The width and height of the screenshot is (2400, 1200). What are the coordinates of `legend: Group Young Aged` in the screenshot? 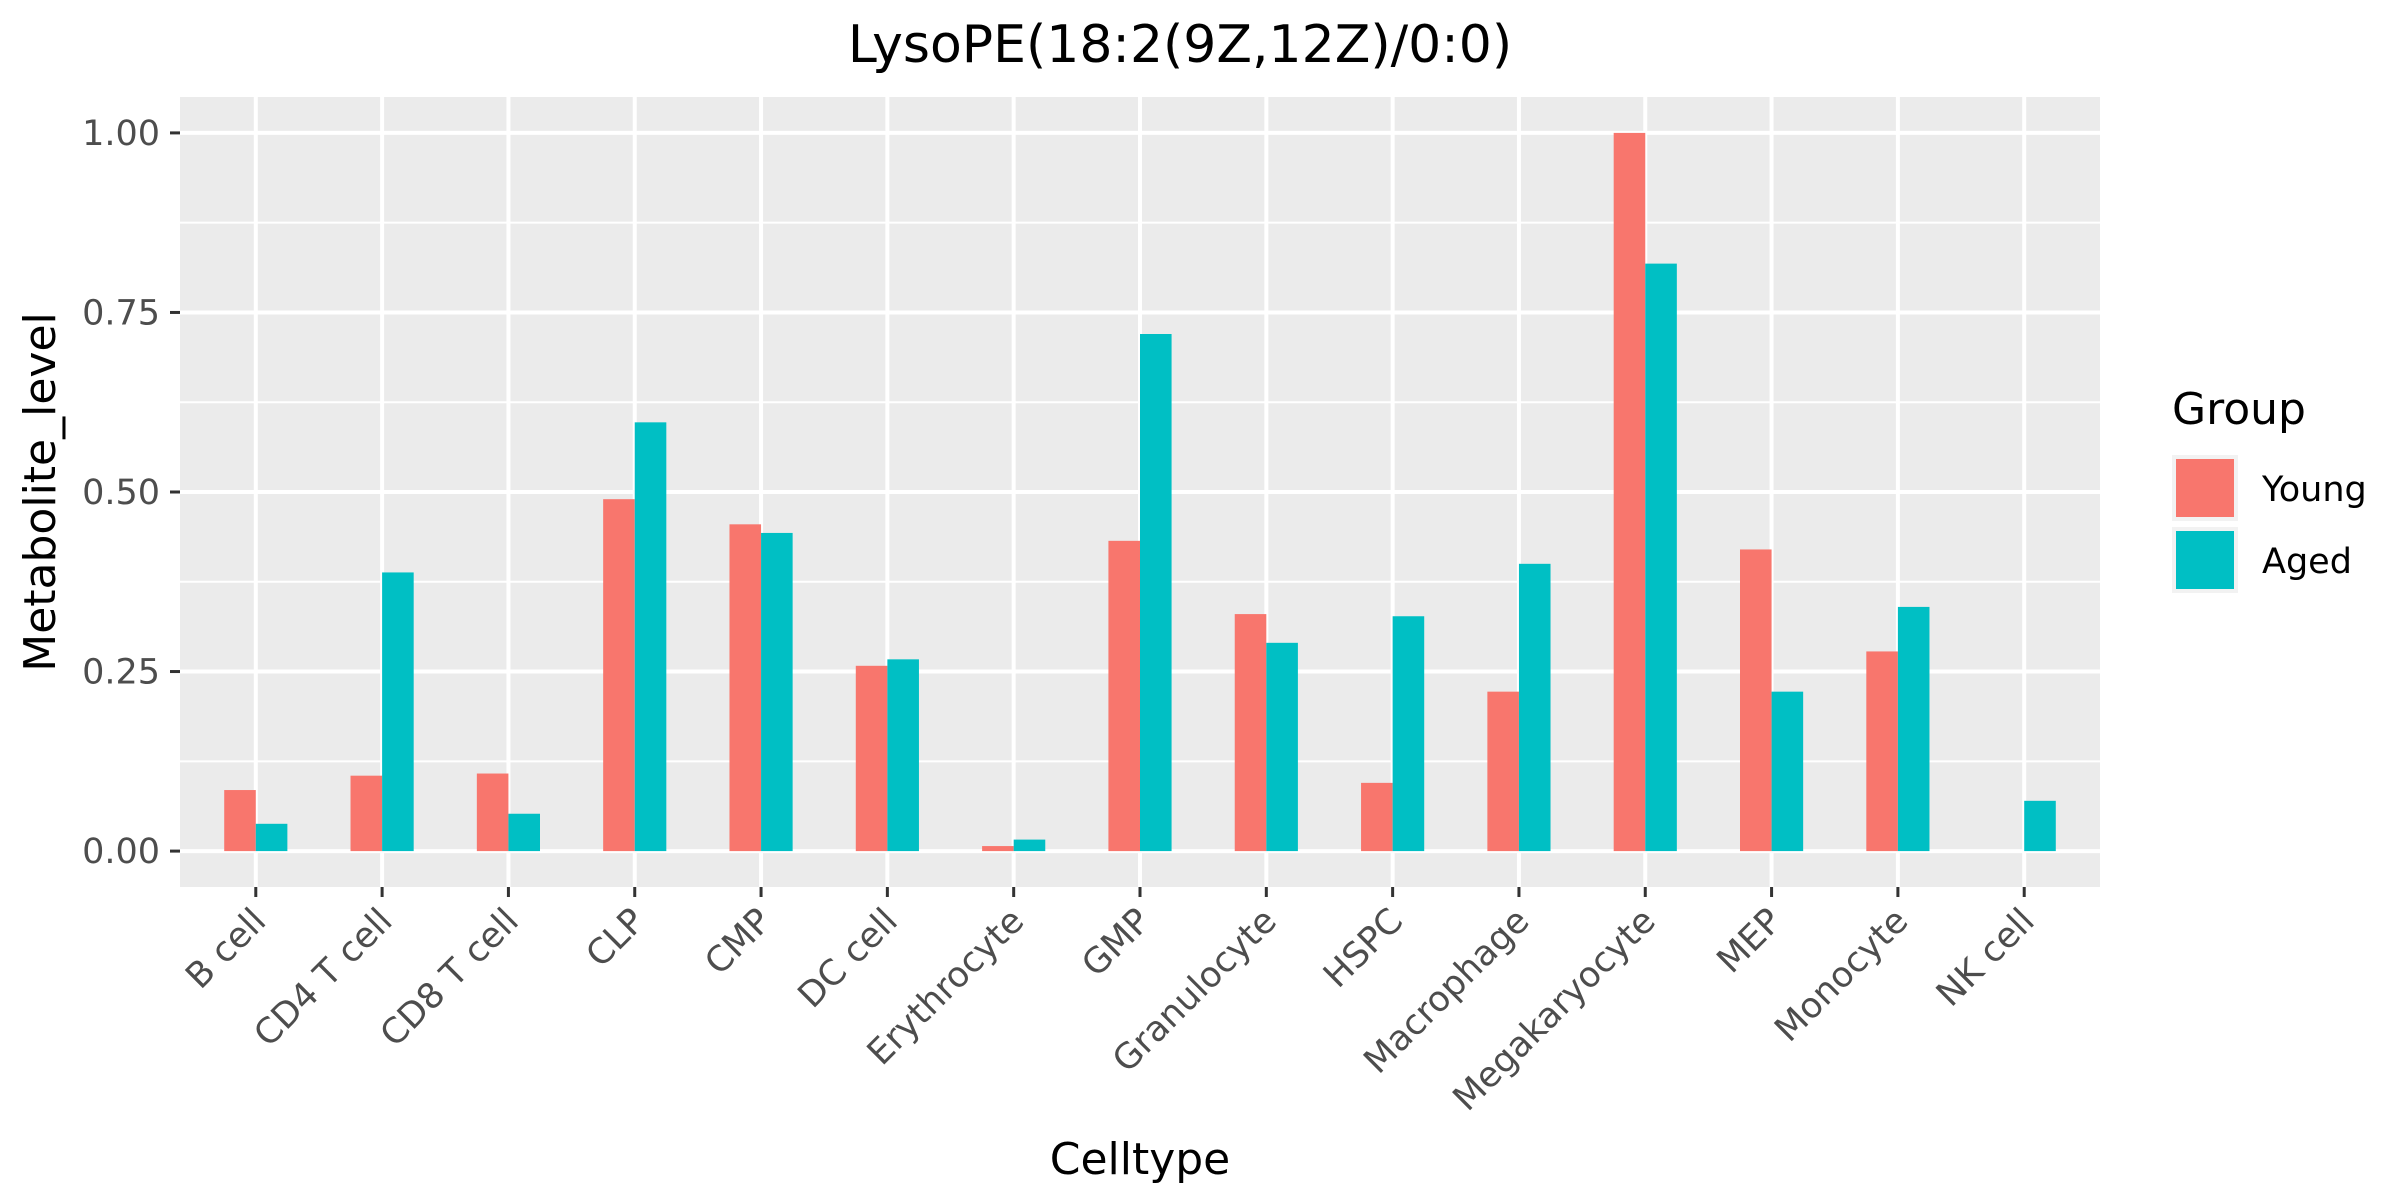 It's located at (2269, 488).